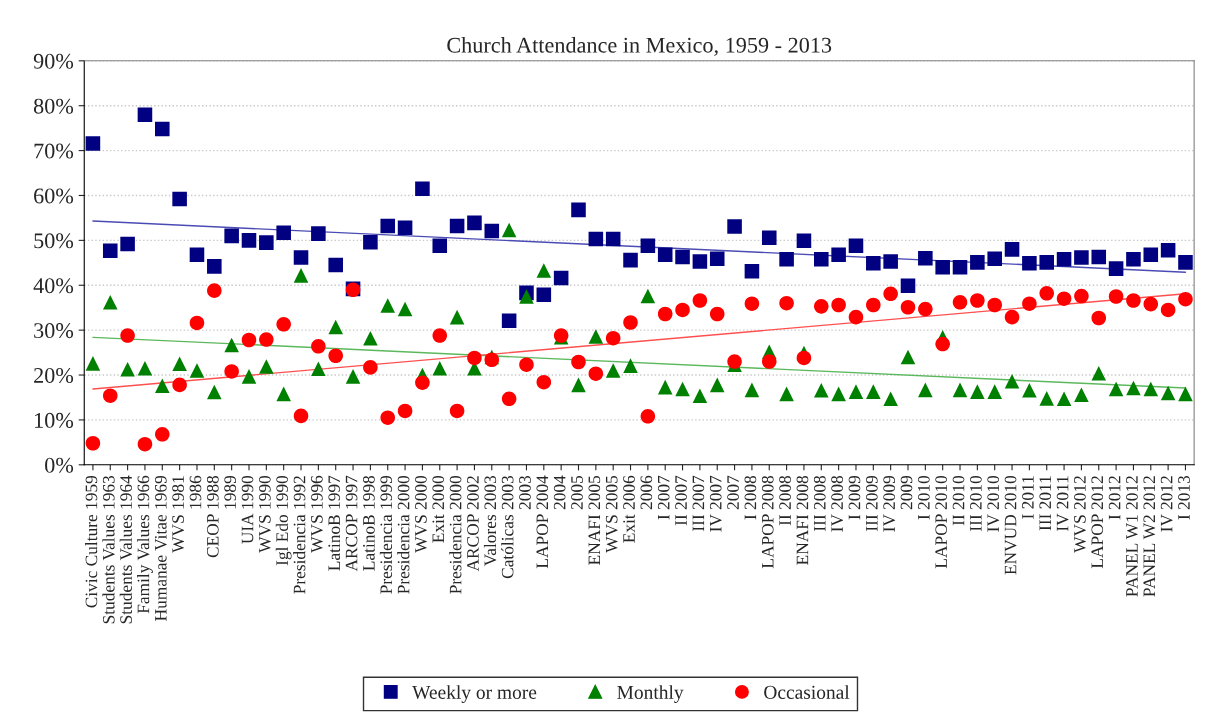 The height and width of the screenshot is (724, 1221). I want to click on x-tick-label: I 2010, so click(923, 497).